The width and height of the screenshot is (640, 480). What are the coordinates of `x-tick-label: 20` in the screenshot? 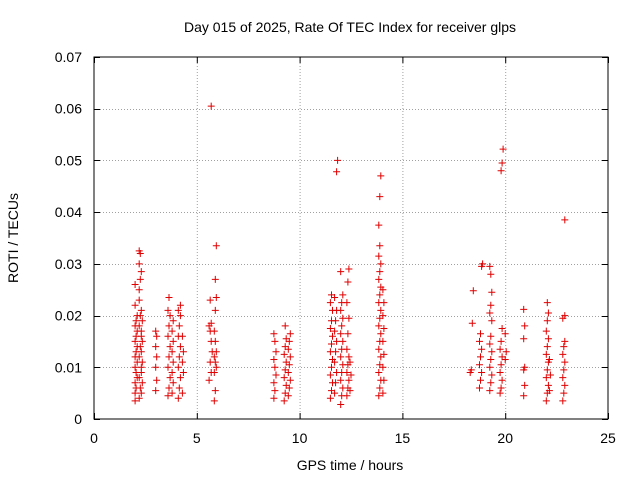 It's located at (505, 438).